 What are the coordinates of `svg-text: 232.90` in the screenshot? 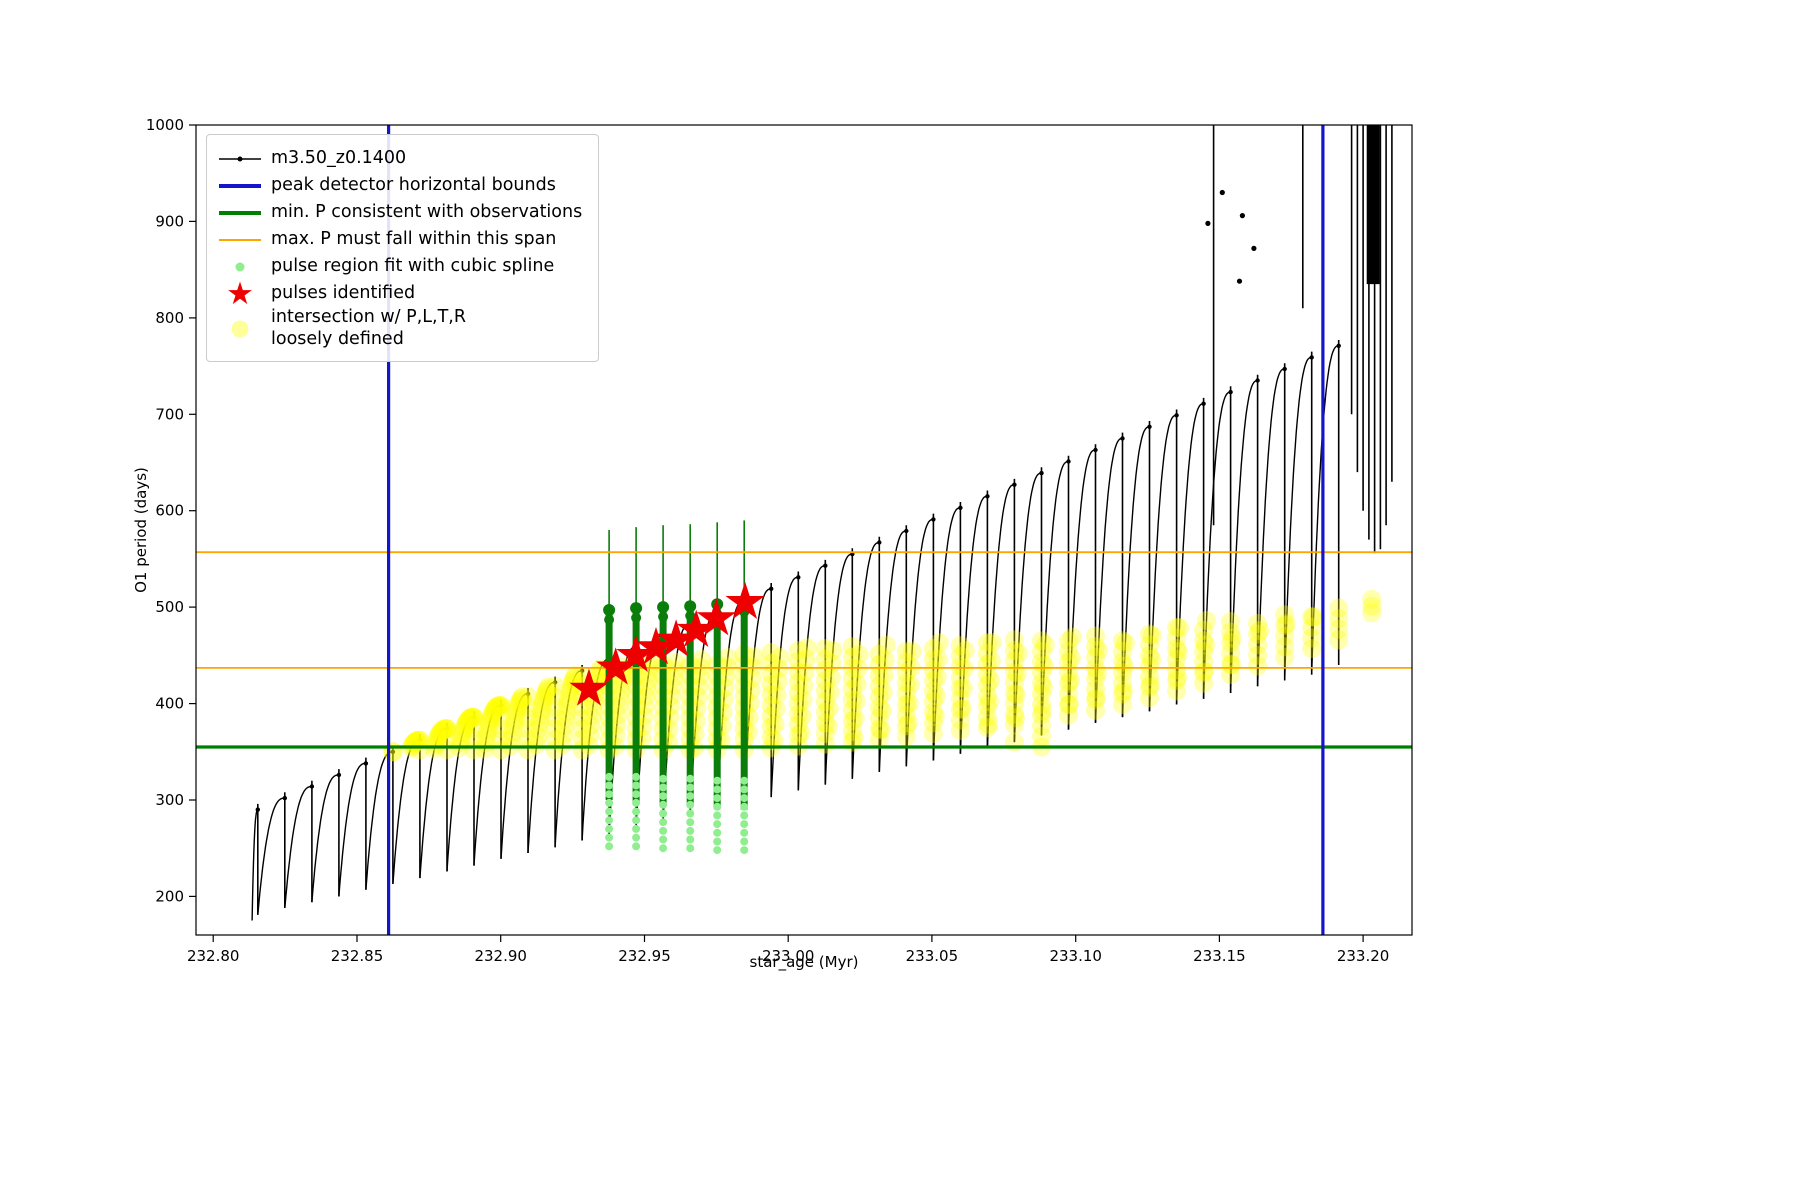 It's located at (500, 956).